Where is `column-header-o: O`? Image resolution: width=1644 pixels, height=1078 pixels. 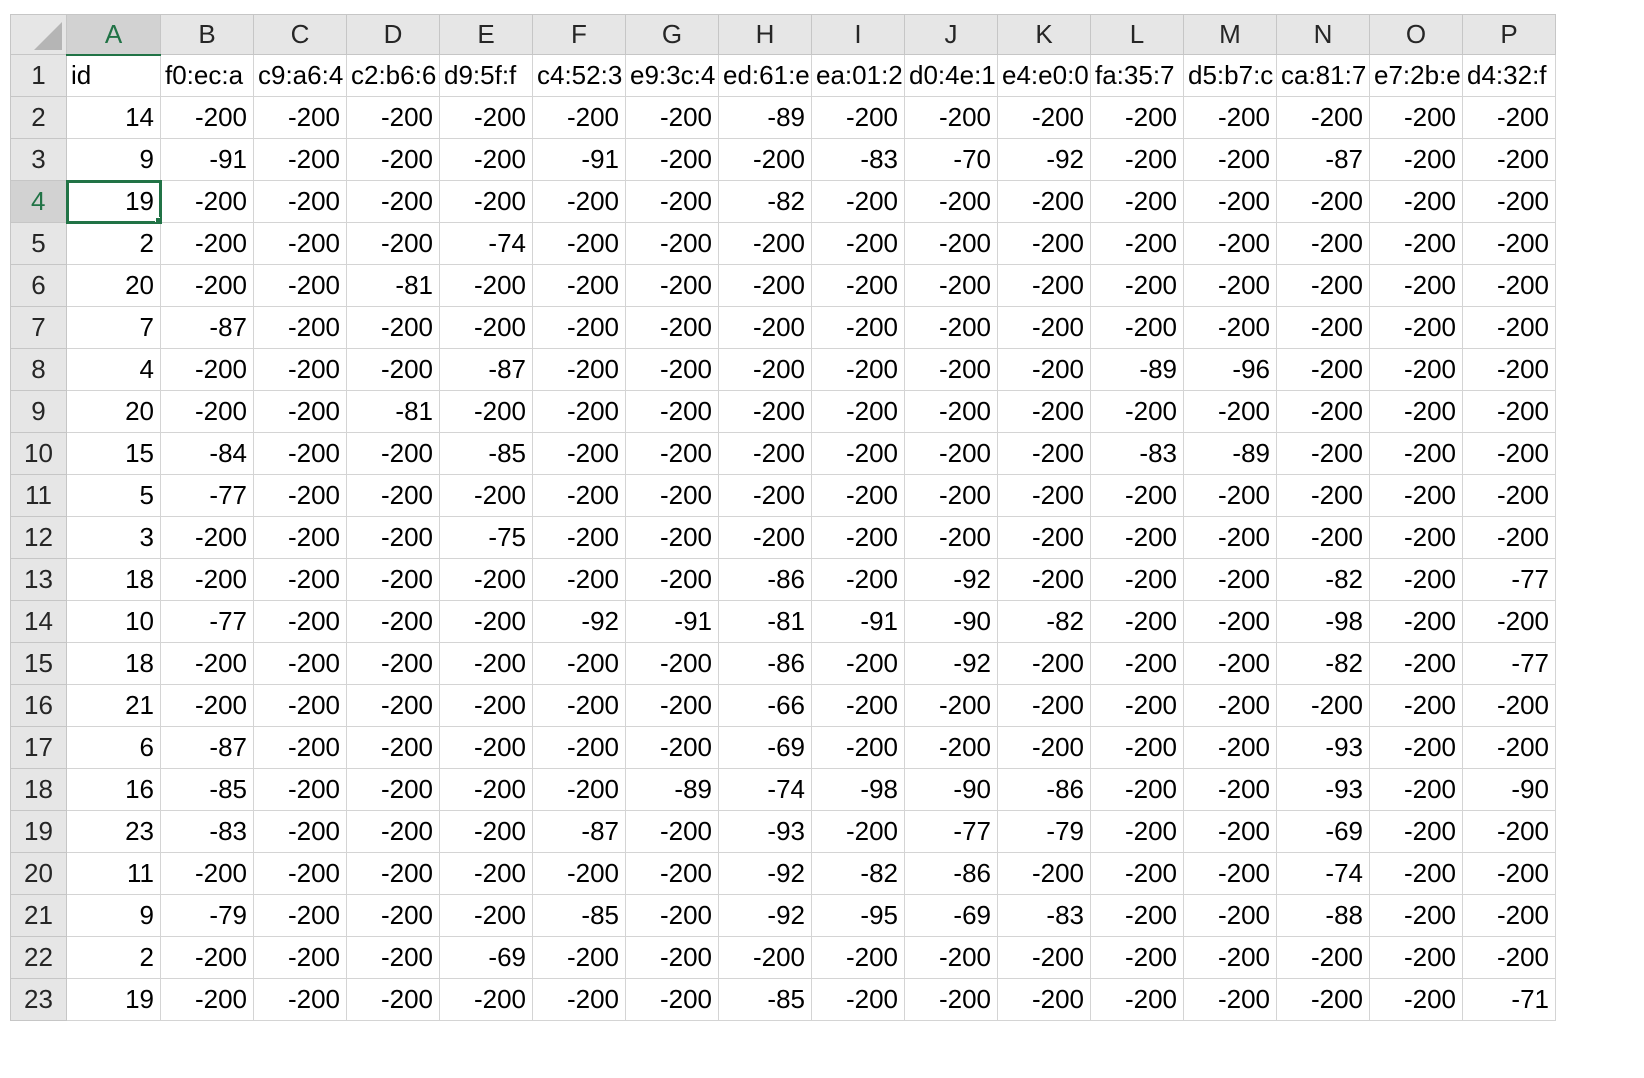 column-header-o: O is located at coordinates (1416, 34).